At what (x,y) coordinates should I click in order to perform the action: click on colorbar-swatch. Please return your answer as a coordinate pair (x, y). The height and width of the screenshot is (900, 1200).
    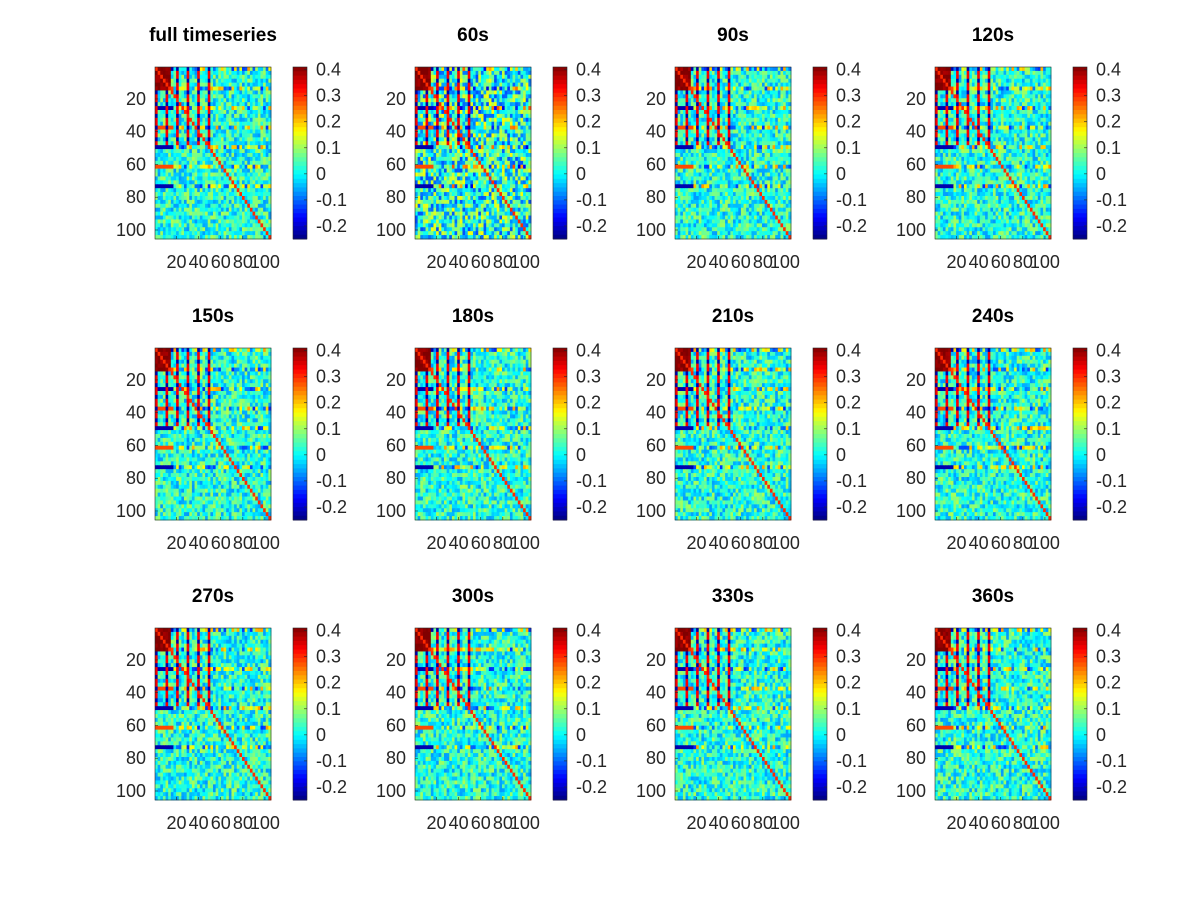
    Looking at the image, I should click on (560, 104).